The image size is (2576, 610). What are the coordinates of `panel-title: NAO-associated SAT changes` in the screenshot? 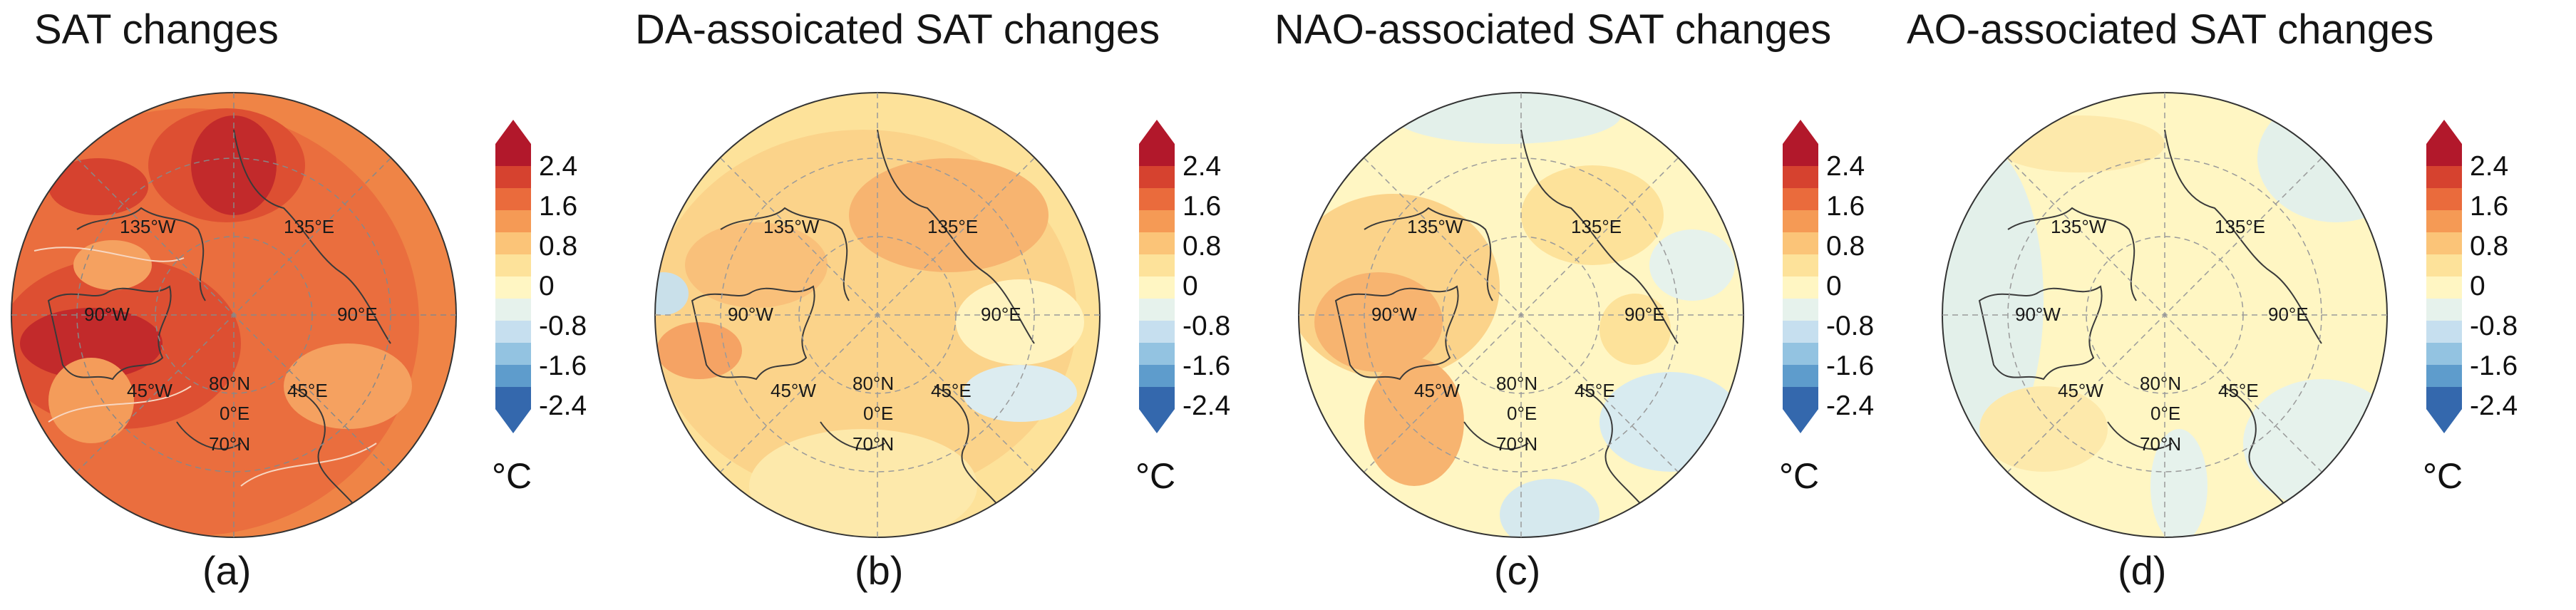 It's located at (1553, 29).